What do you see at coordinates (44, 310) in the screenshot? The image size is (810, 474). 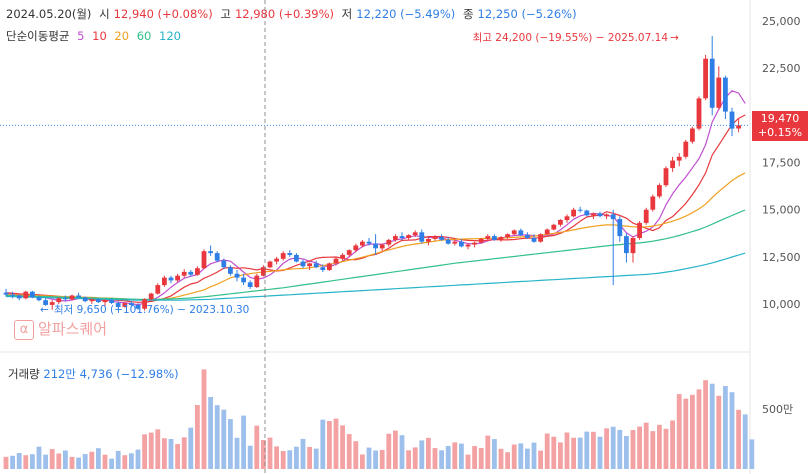 I see `low-annotation-arrow: ←` at bounding box center [44, 310].